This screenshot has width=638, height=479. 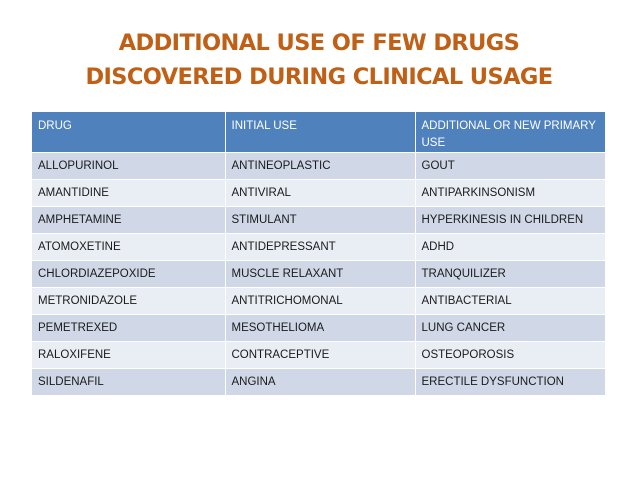 I want to click on cell-initial-use: ANGINA, so click(x=320, y=381).